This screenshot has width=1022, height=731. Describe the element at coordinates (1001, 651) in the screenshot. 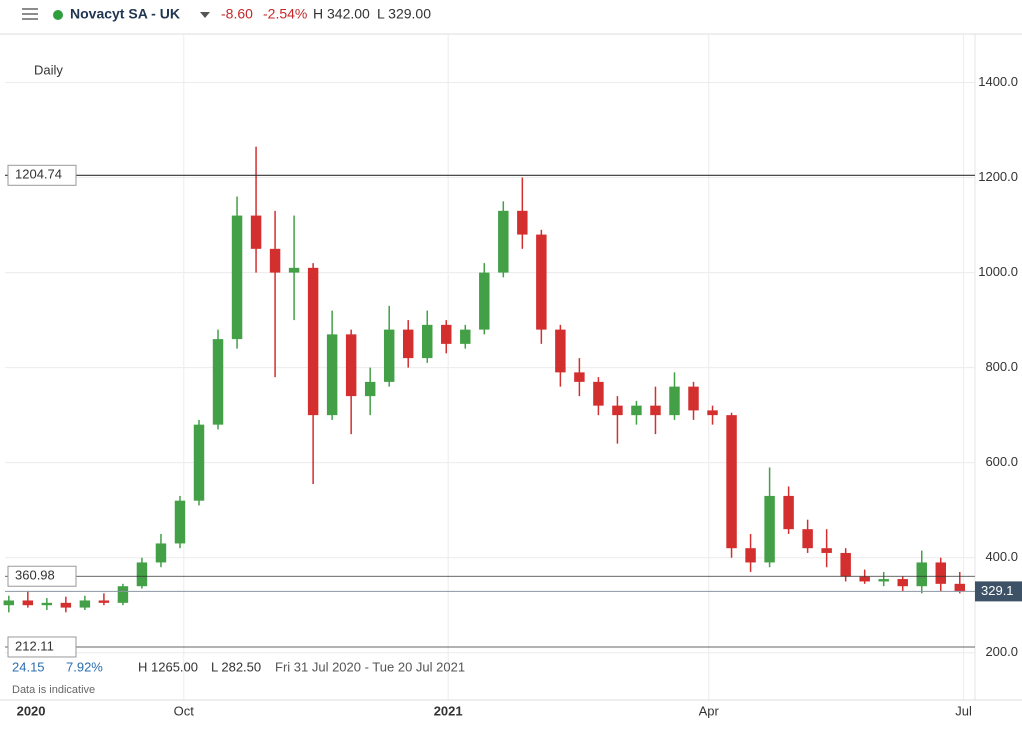

I see `y-tick-label: 200.0` at that location.